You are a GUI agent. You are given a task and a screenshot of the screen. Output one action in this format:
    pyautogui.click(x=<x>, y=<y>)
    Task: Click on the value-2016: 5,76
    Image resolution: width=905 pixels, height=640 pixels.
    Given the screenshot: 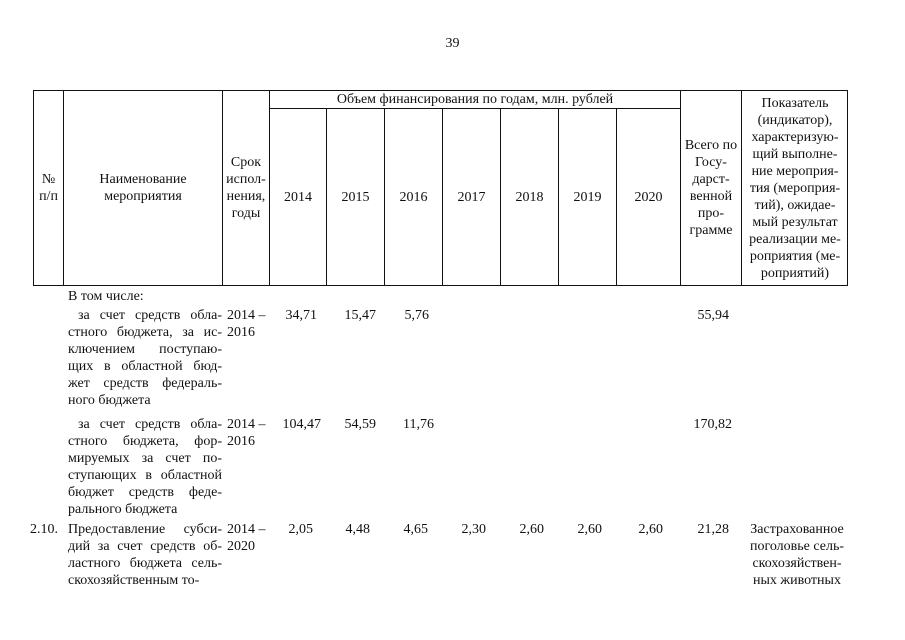 What is the action you would take?
    pyautogui.click(x=417, y=315)
    